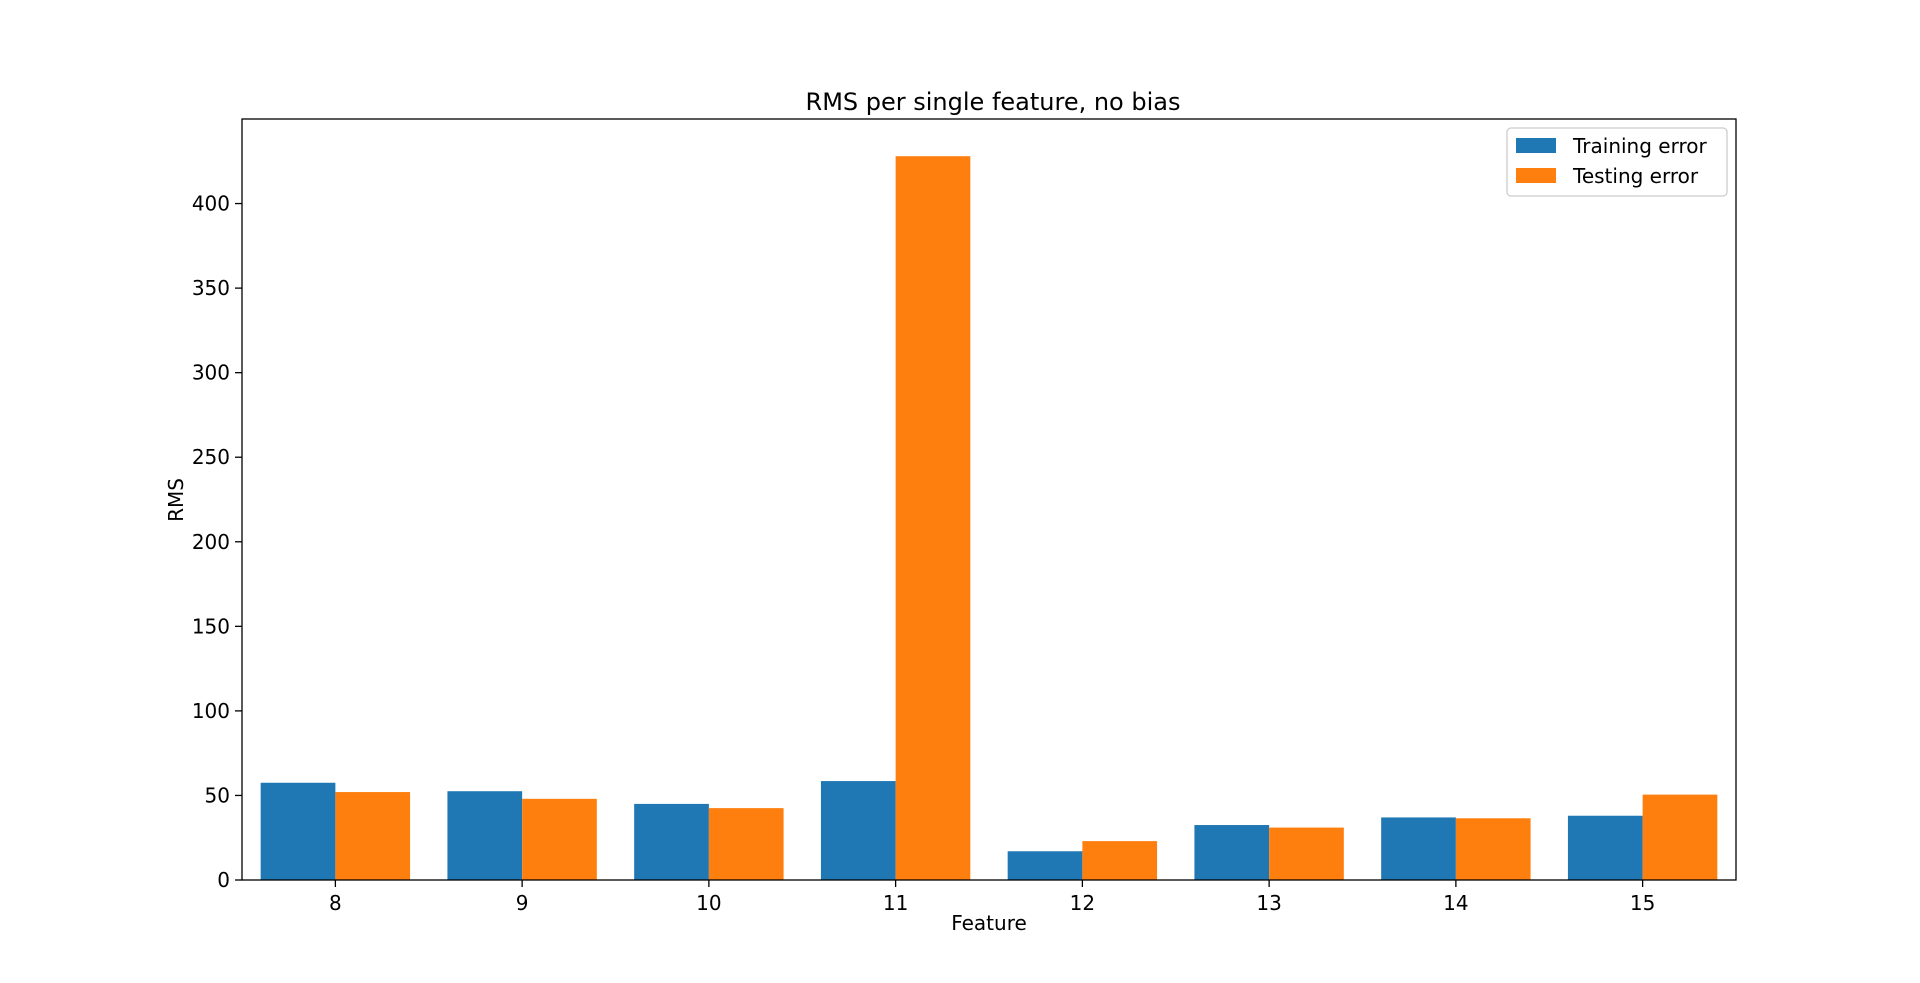 The height and width of the screenshot is (983, 1920). What do you see at coordinates (992, 897) in the screenshot?
I see `x-axis: 8 9 10 11 12 13 14 15` at bounding box center [992, 897].